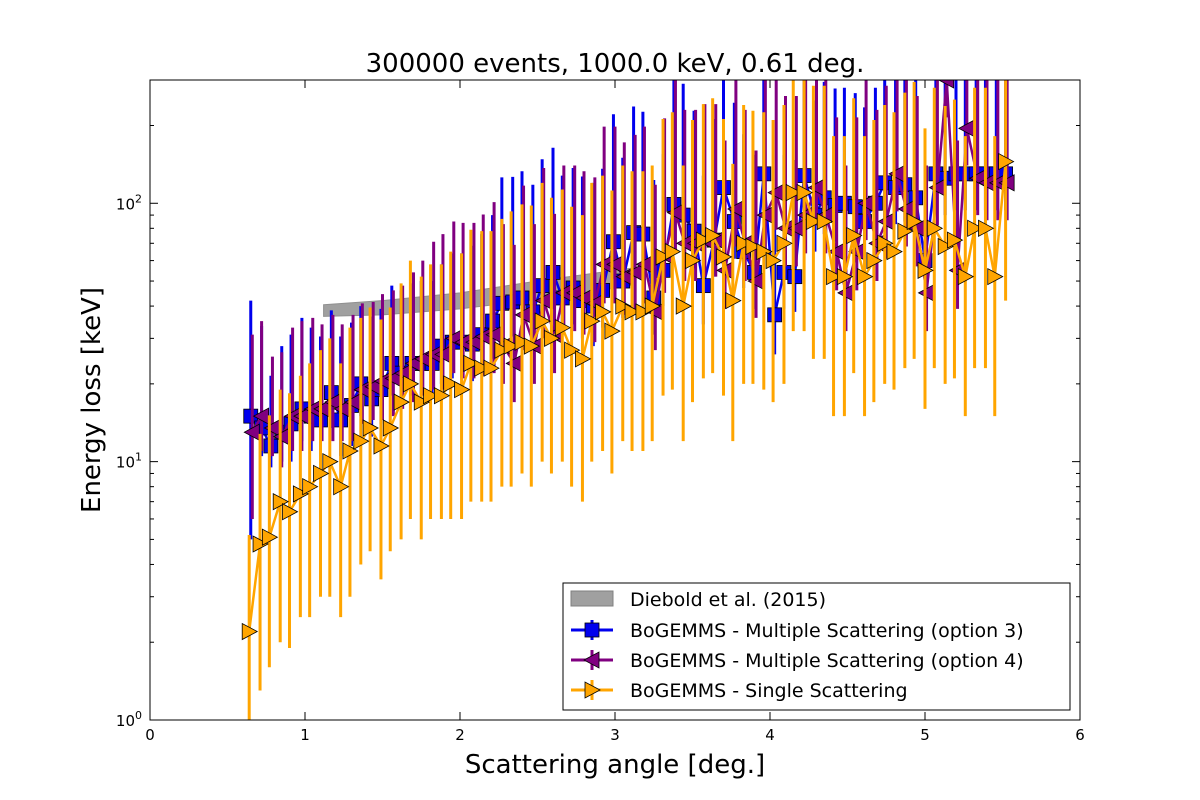 The width and height of the screenshot is (1200, 800). Describe the element at coordinates (728, 600) in the screenshot. I see `legend-label-band: Diebold et al. (2015)` at that location.